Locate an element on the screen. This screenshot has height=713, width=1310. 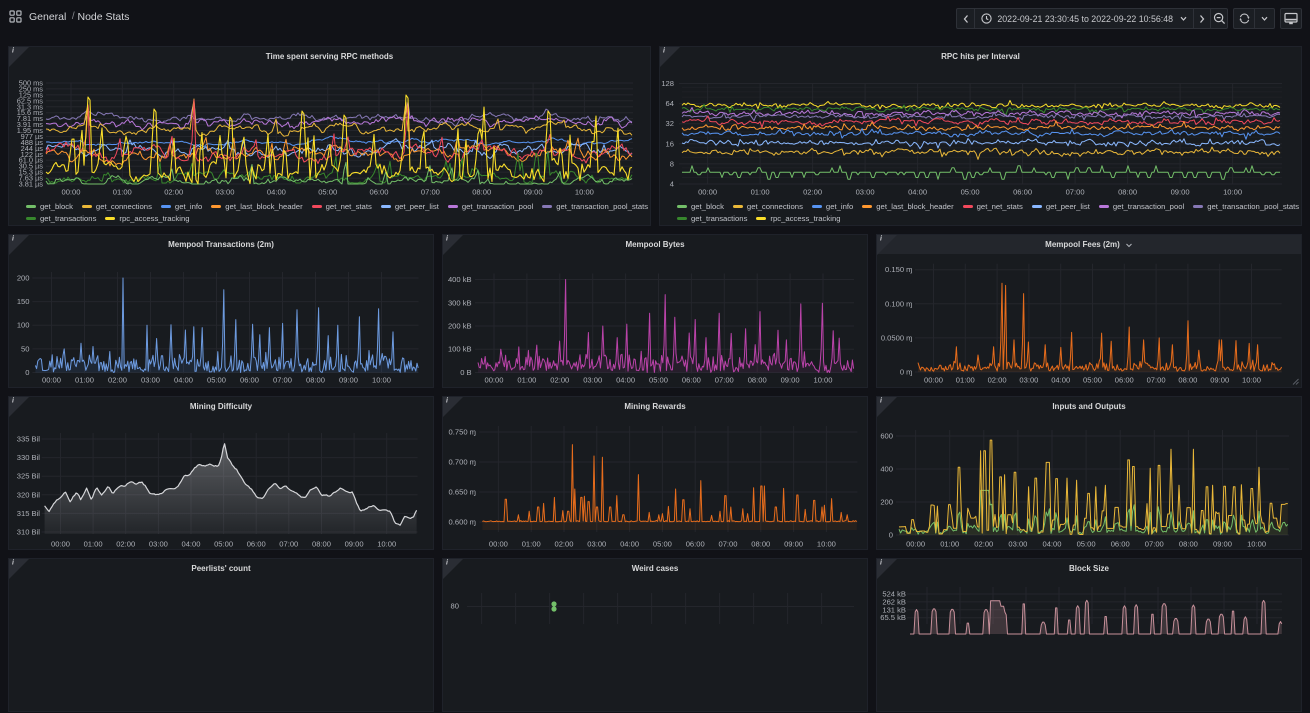
svg-text: 50 is located at coordinates (25, 348).